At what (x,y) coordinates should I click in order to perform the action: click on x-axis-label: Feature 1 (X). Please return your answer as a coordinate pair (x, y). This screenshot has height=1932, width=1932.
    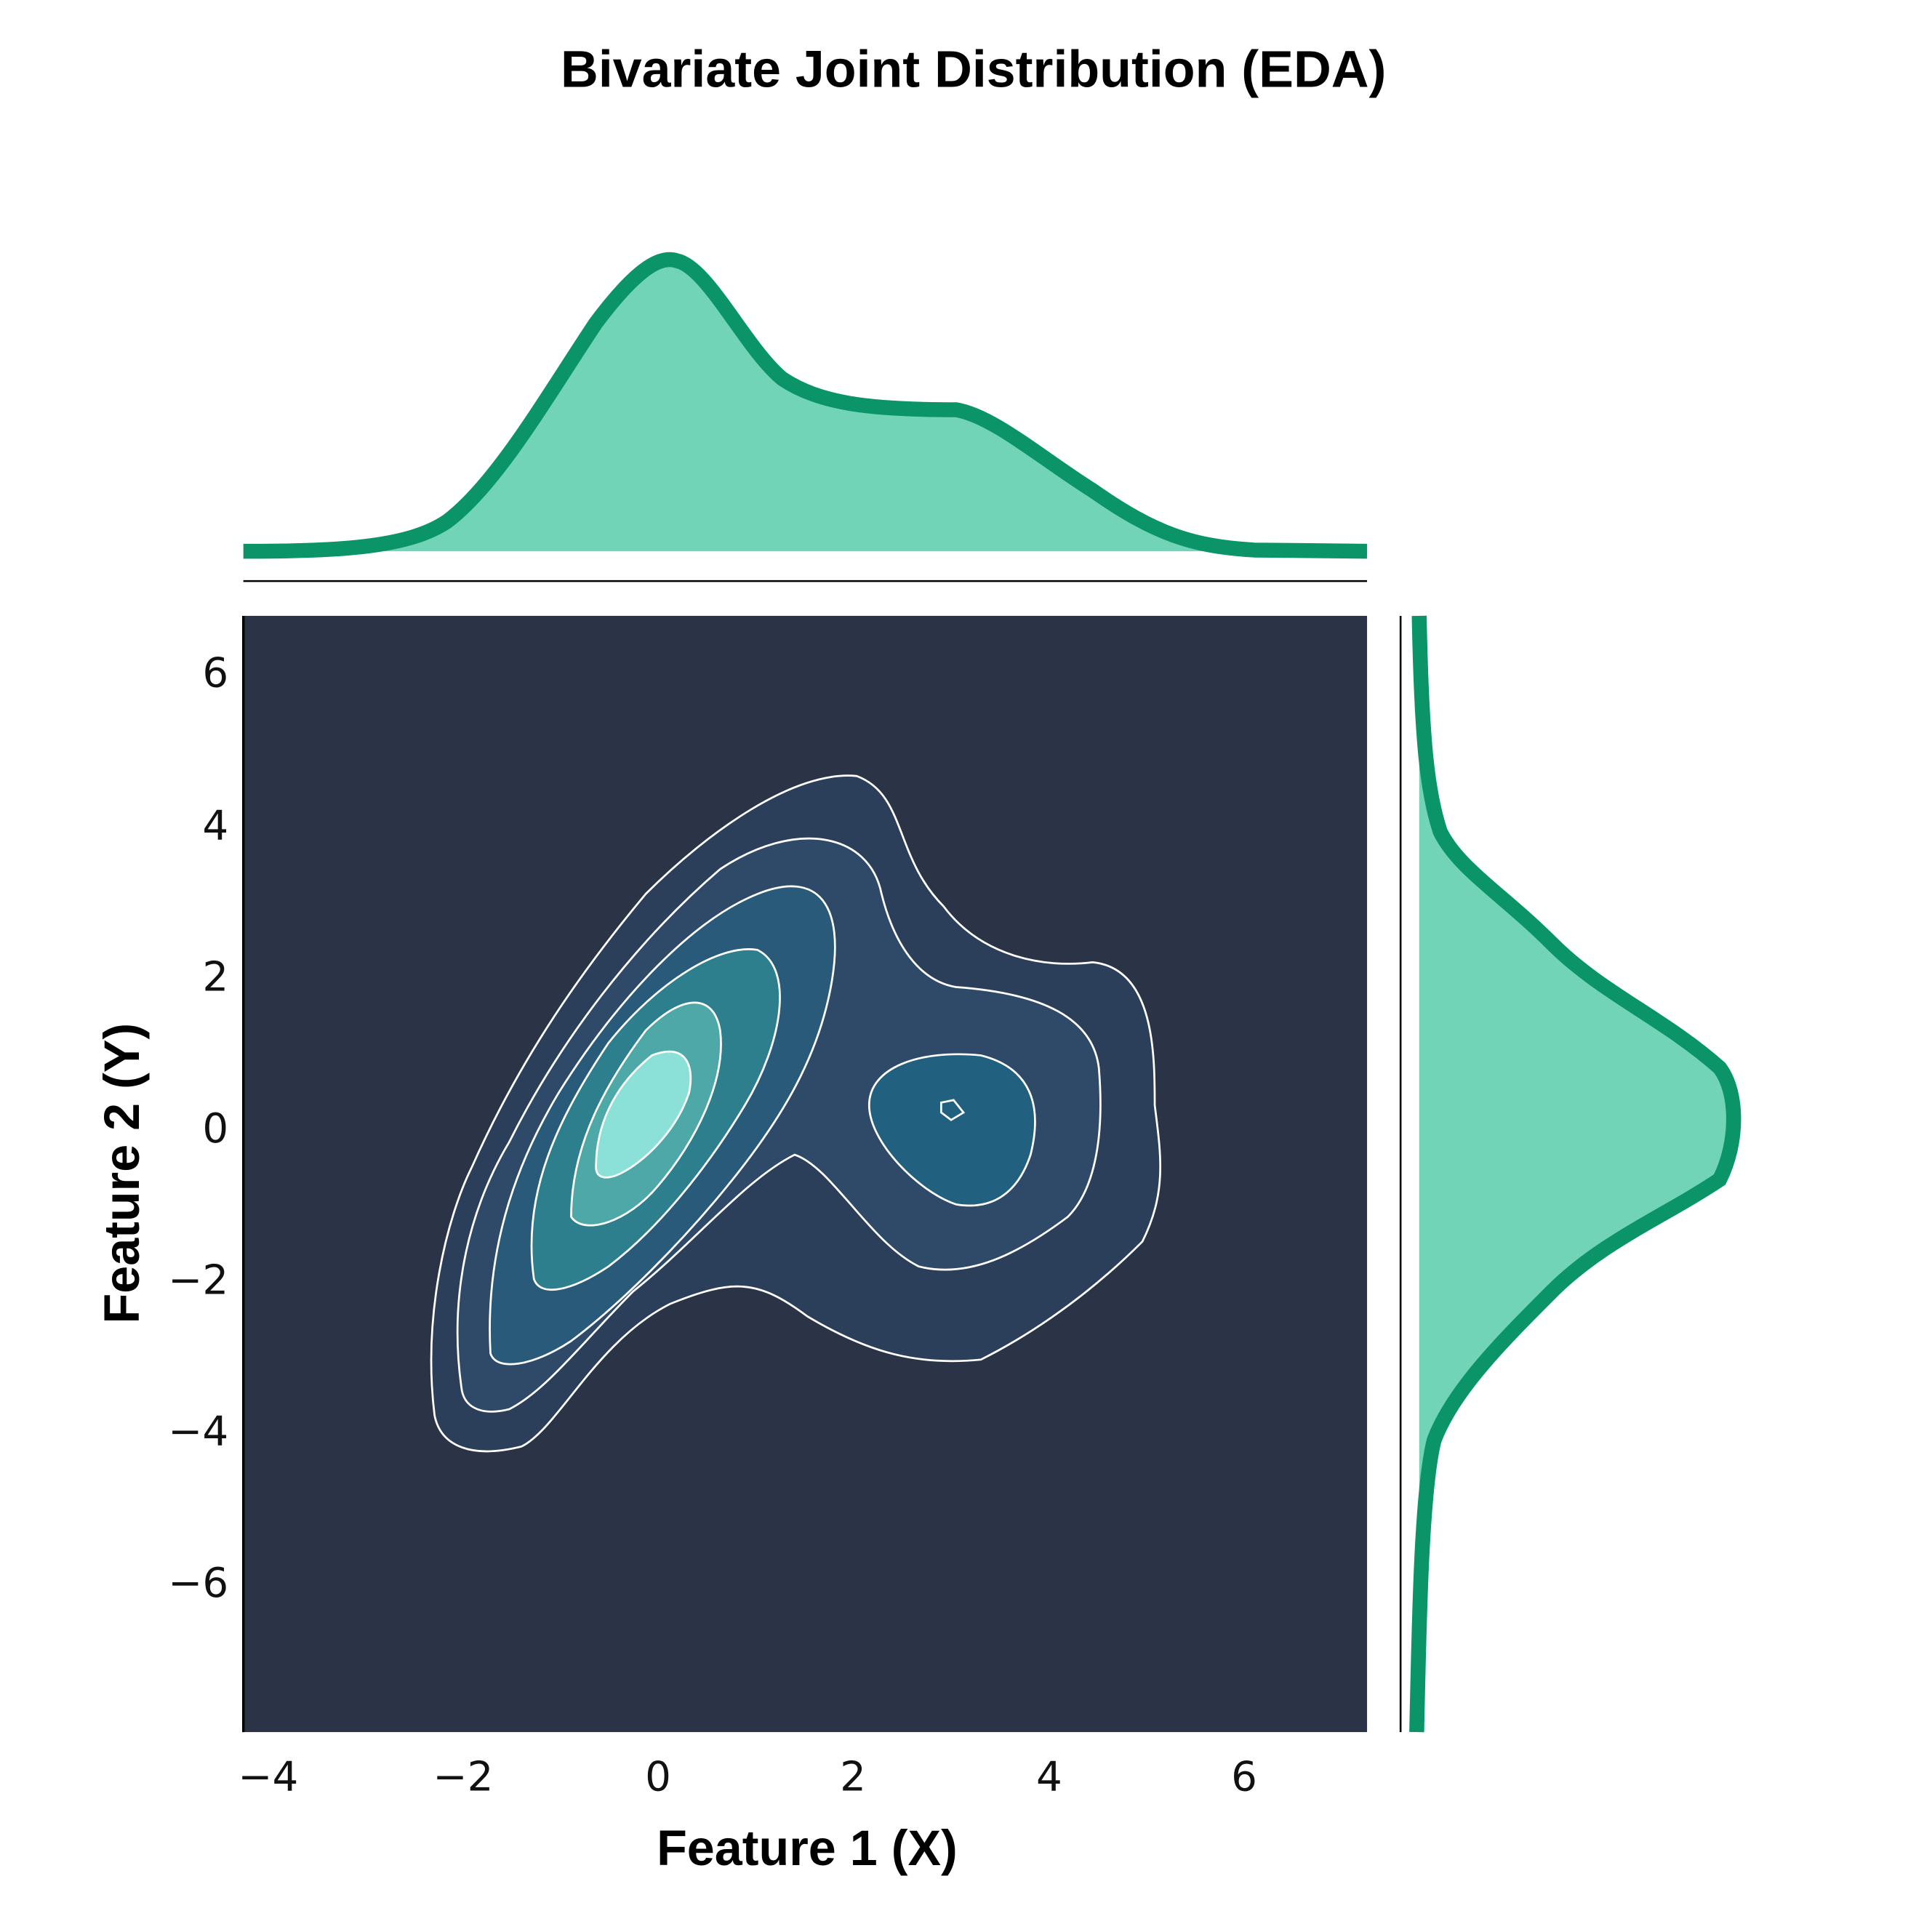
    Looking at the image, I should click on (807, 1848).